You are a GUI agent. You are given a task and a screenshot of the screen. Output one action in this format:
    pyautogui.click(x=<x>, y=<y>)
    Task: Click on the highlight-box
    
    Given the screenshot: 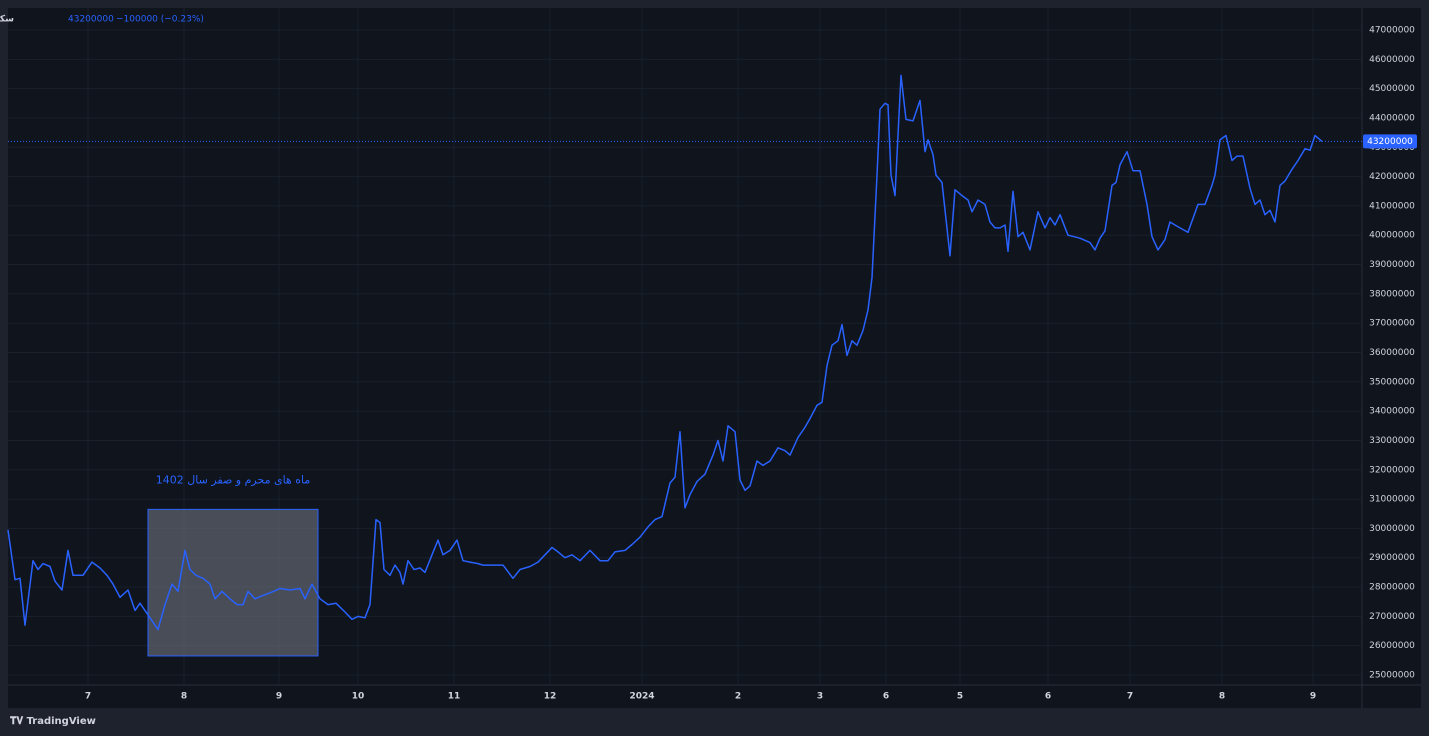 What is the action you would take?
    pyautogui.click(x=233, y=582)
    